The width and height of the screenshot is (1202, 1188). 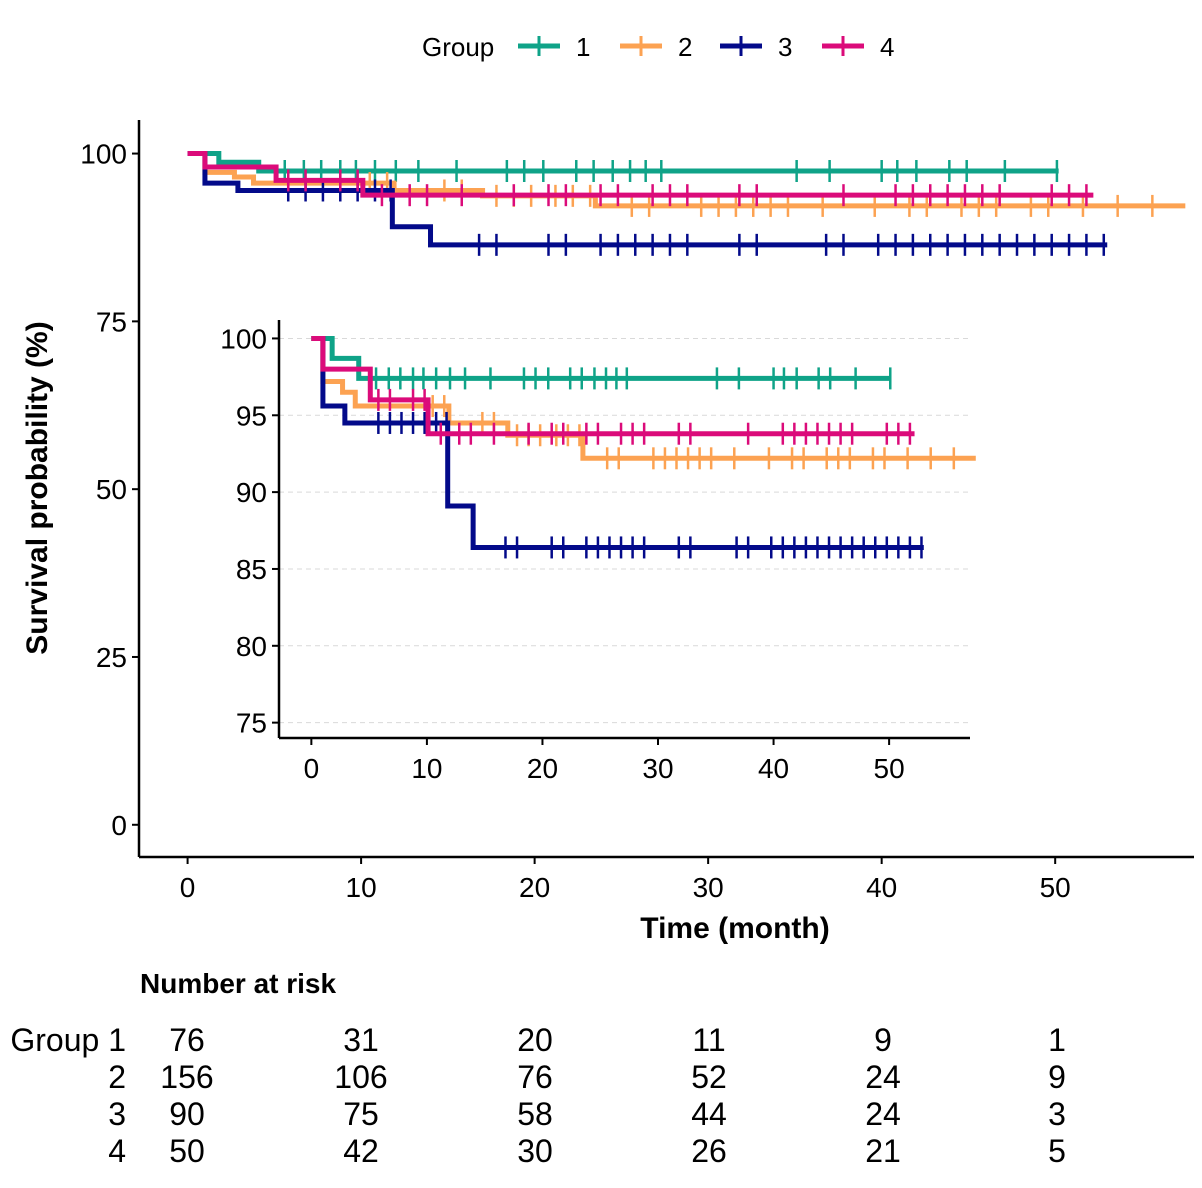 I want to click on y-tick-label: 0, so click(x=119, y=825).